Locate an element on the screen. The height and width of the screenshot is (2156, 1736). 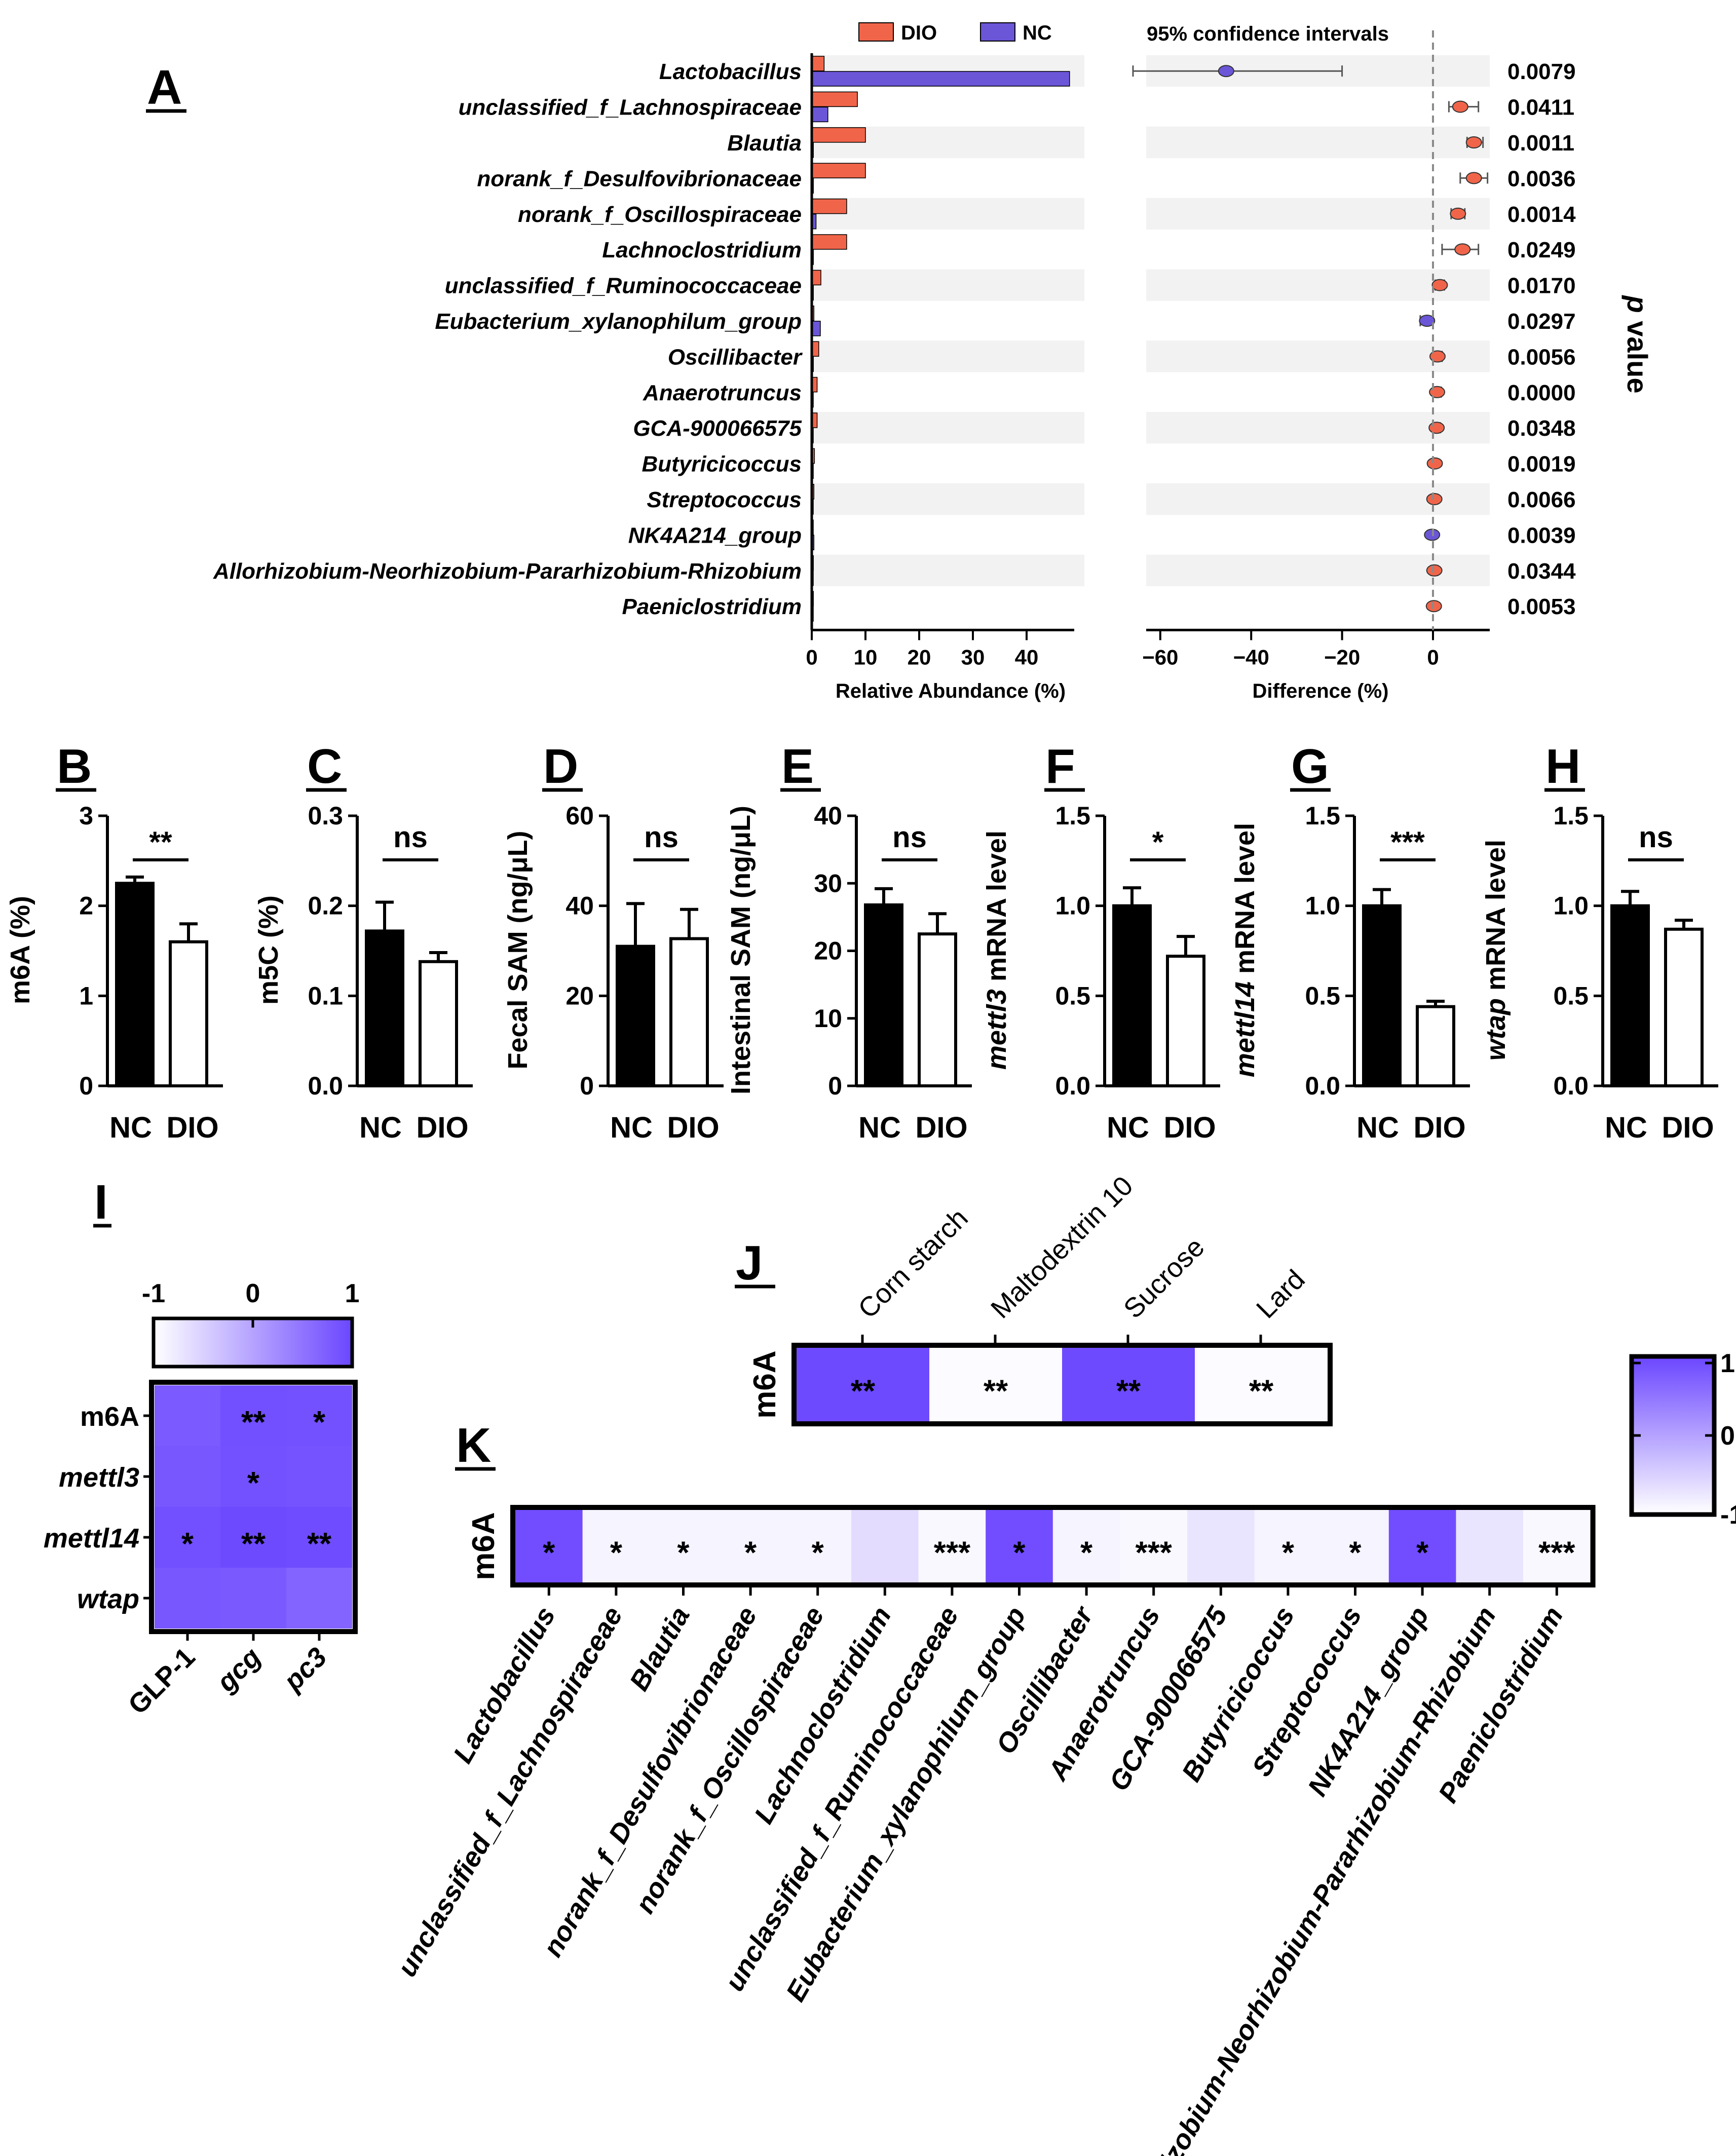
panel-label-h: H is located at coordinates (1562, 766).